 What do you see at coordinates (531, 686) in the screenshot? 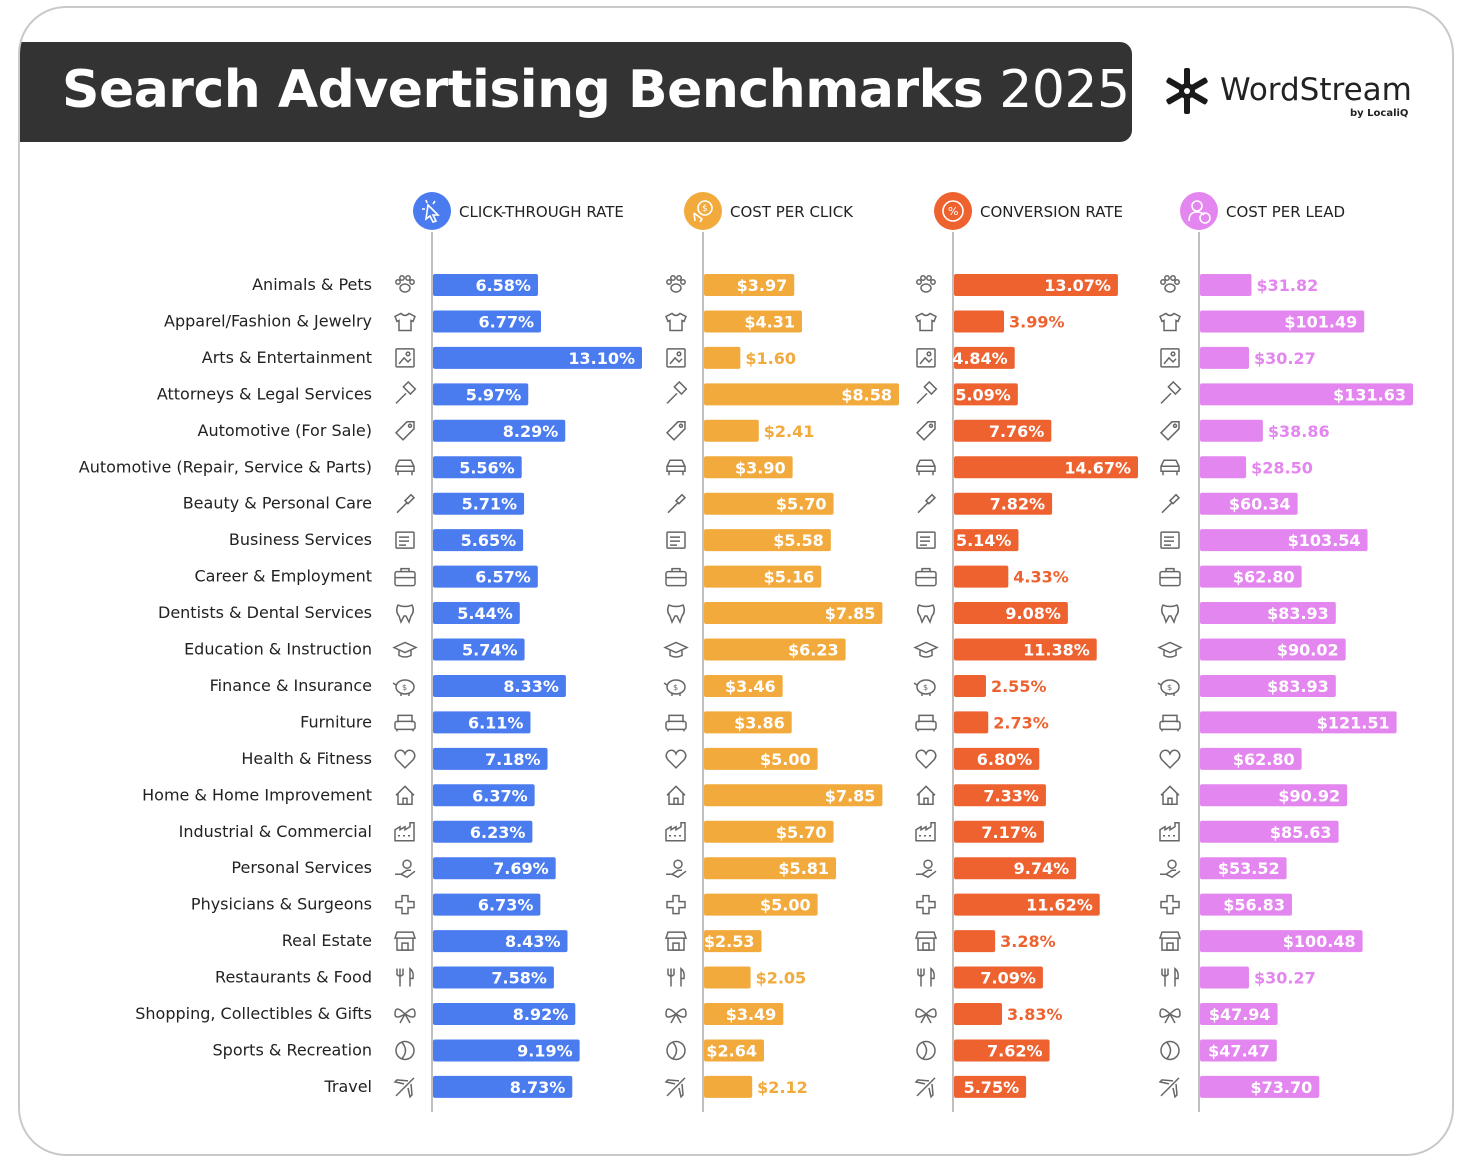
I see `data-label: 8.33%` at bounding box center [531, 686].